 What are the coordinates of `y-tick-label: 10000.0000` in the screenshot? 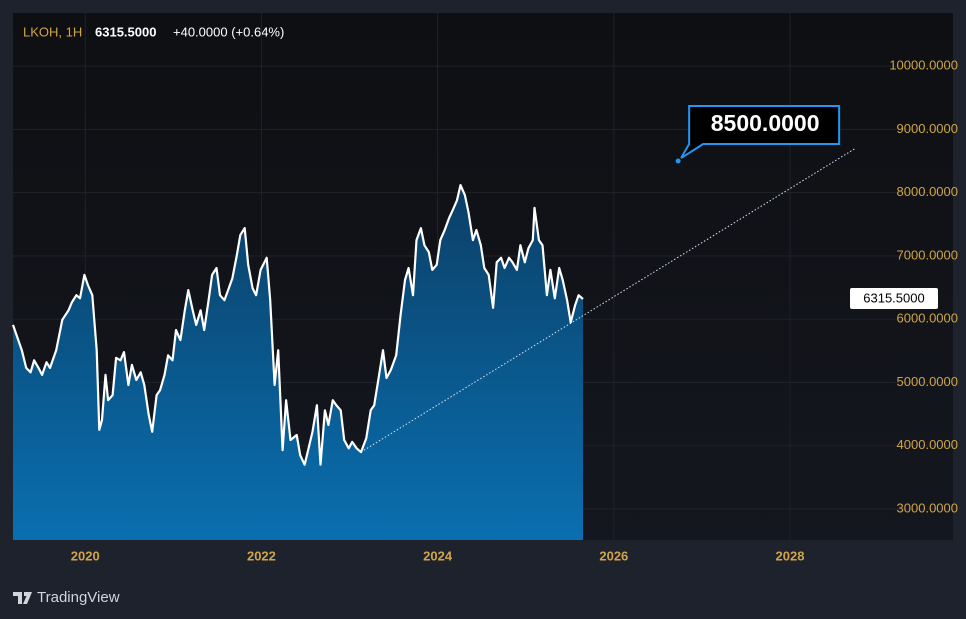 It's located at (923, 65).